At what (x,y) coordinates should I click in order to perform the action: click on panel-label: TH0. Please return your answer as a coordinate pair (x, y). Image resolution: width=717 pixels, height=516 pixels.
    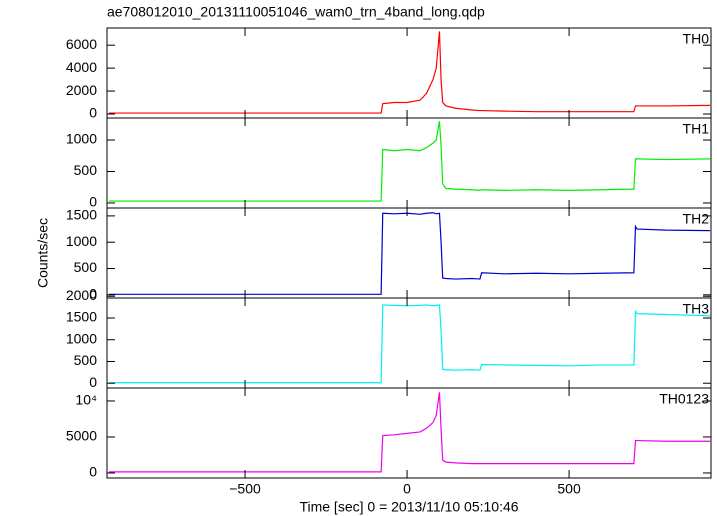
    Looking at the image, I should click on (696, 39).